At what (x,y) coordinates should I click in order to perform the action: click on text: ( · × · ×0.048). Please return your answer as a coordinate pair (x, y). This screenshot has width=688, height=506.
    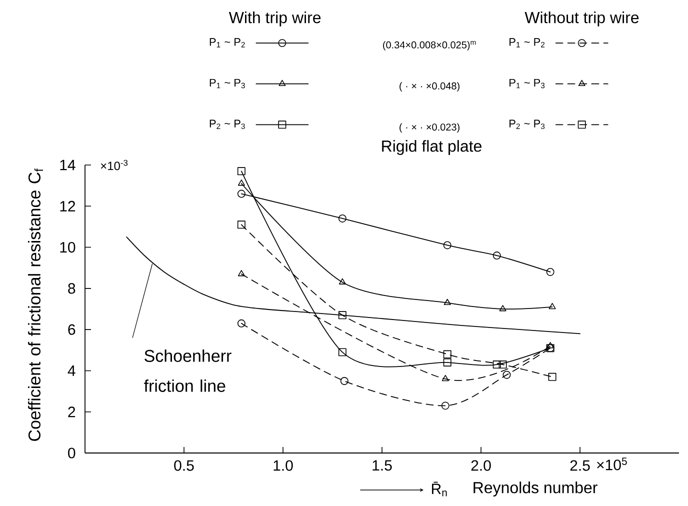
    Looking at the image, I should click on (430, 87).